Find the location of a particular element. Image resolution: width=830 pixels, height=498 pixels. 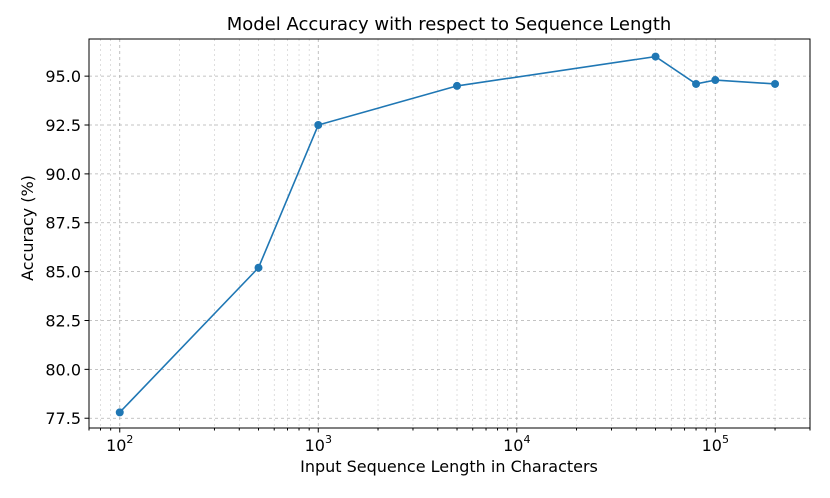

x-tick-label: 10⁵ is located at coordinates (715, 444).